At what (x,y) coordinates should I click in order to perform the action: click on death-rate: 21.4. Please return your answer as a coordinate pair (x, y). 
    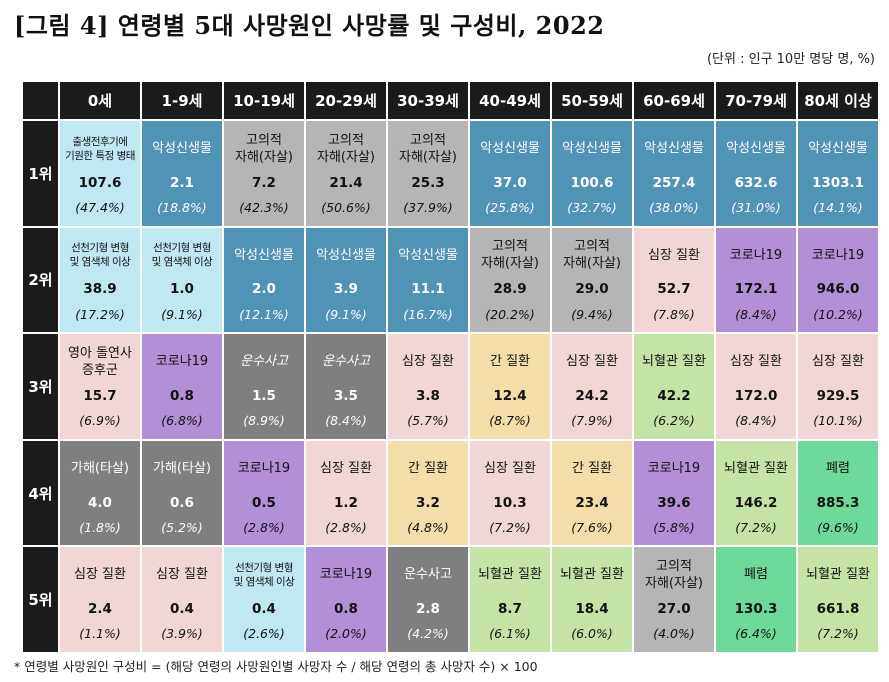
    Looking at the image, I should click on (346, 182).